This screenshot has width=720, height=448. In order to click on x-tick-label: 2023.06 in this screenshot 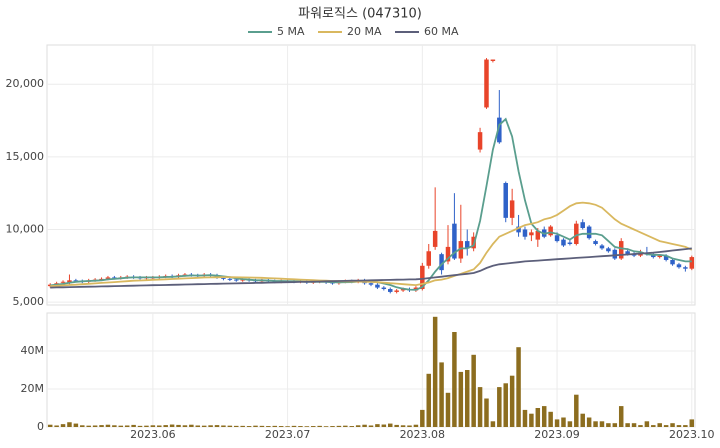, I will do `click(153, 434)`.